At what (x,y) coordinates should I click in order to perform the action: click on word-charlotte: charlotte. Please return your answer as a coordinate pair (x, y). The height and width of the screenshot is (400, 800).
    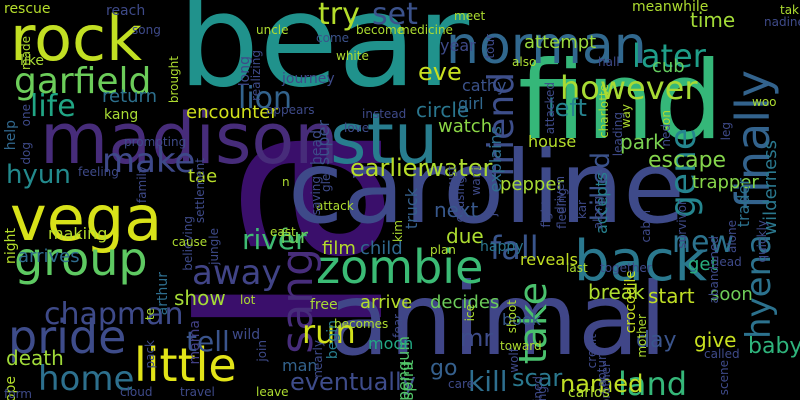
    Looking at the image, I should click on (604, 111).